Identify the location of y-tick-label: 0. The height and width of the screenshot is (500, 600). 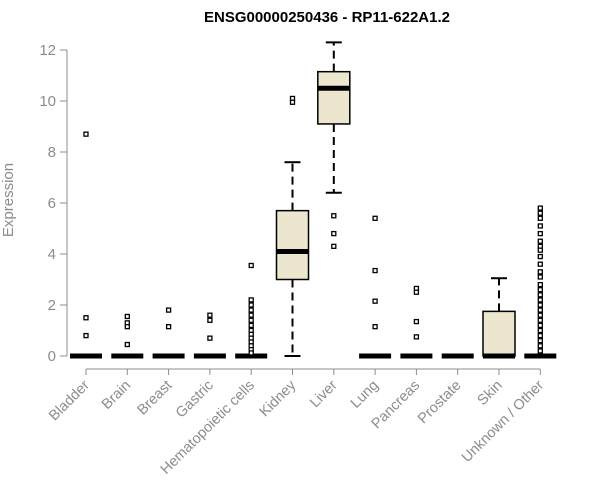
(52, 356).